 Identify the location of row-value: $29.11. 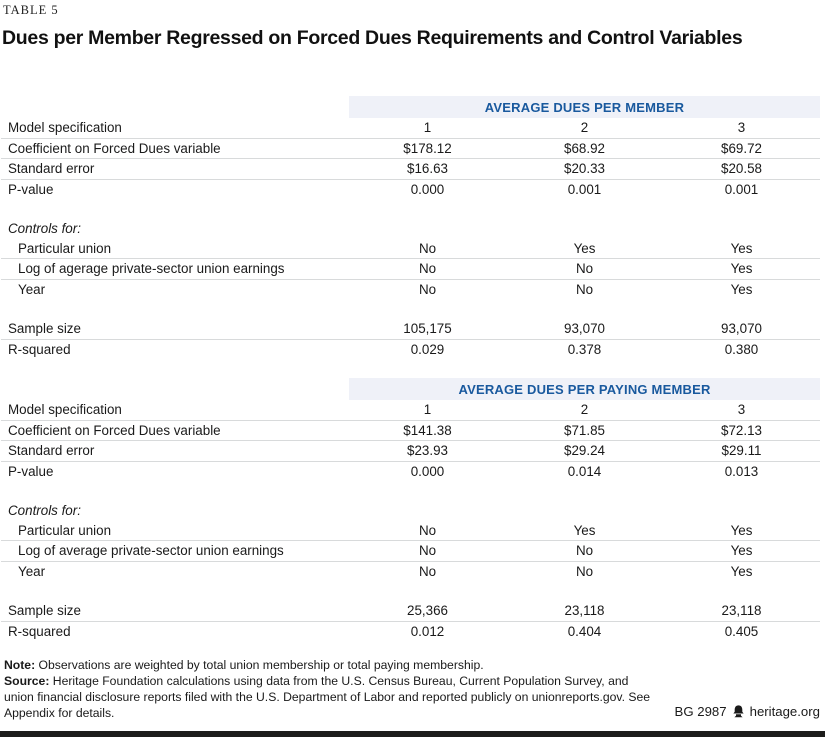
(741, 451).